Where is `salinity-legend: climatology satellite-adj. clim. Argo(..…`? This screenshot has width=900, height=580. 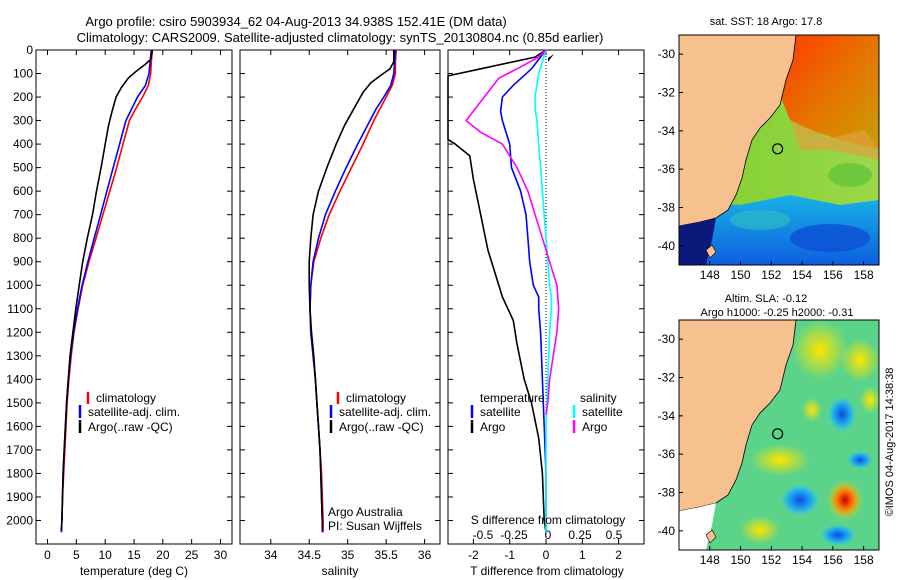
salinity-legend: climatology satellite-adj. clim. Argo(..… is located at coordinates (379, 462).